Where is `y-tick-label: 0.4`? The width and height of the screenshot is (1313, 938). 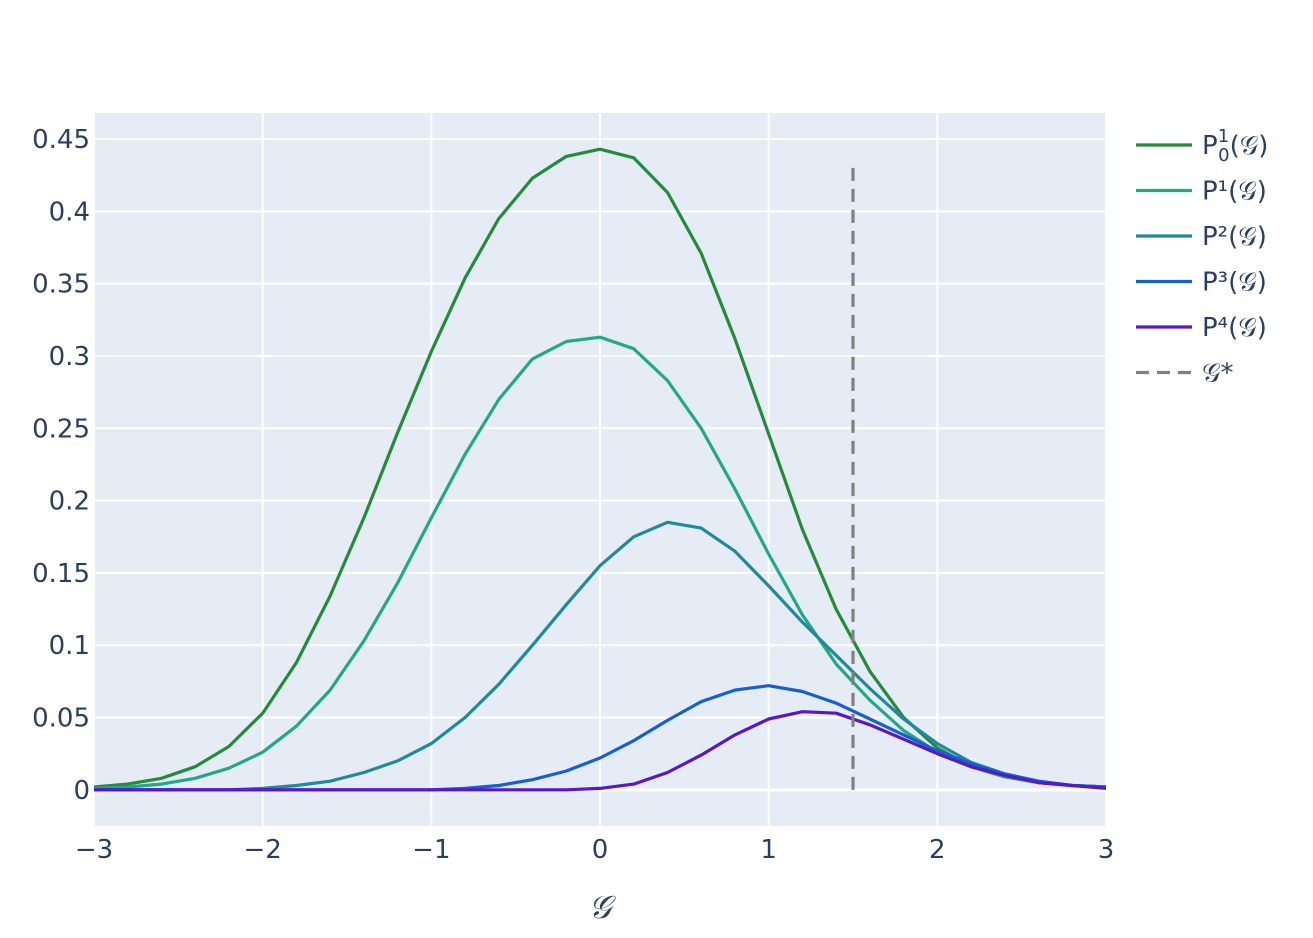
y-tick-label: 0.4 is located at coordinates (69, 212).